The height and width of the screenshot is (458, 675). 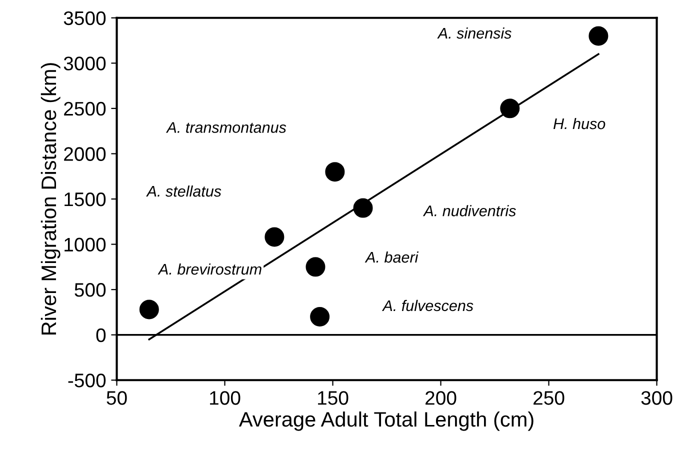 I want to click on annotation: A. nudiventris, so click(x=469, y=210).